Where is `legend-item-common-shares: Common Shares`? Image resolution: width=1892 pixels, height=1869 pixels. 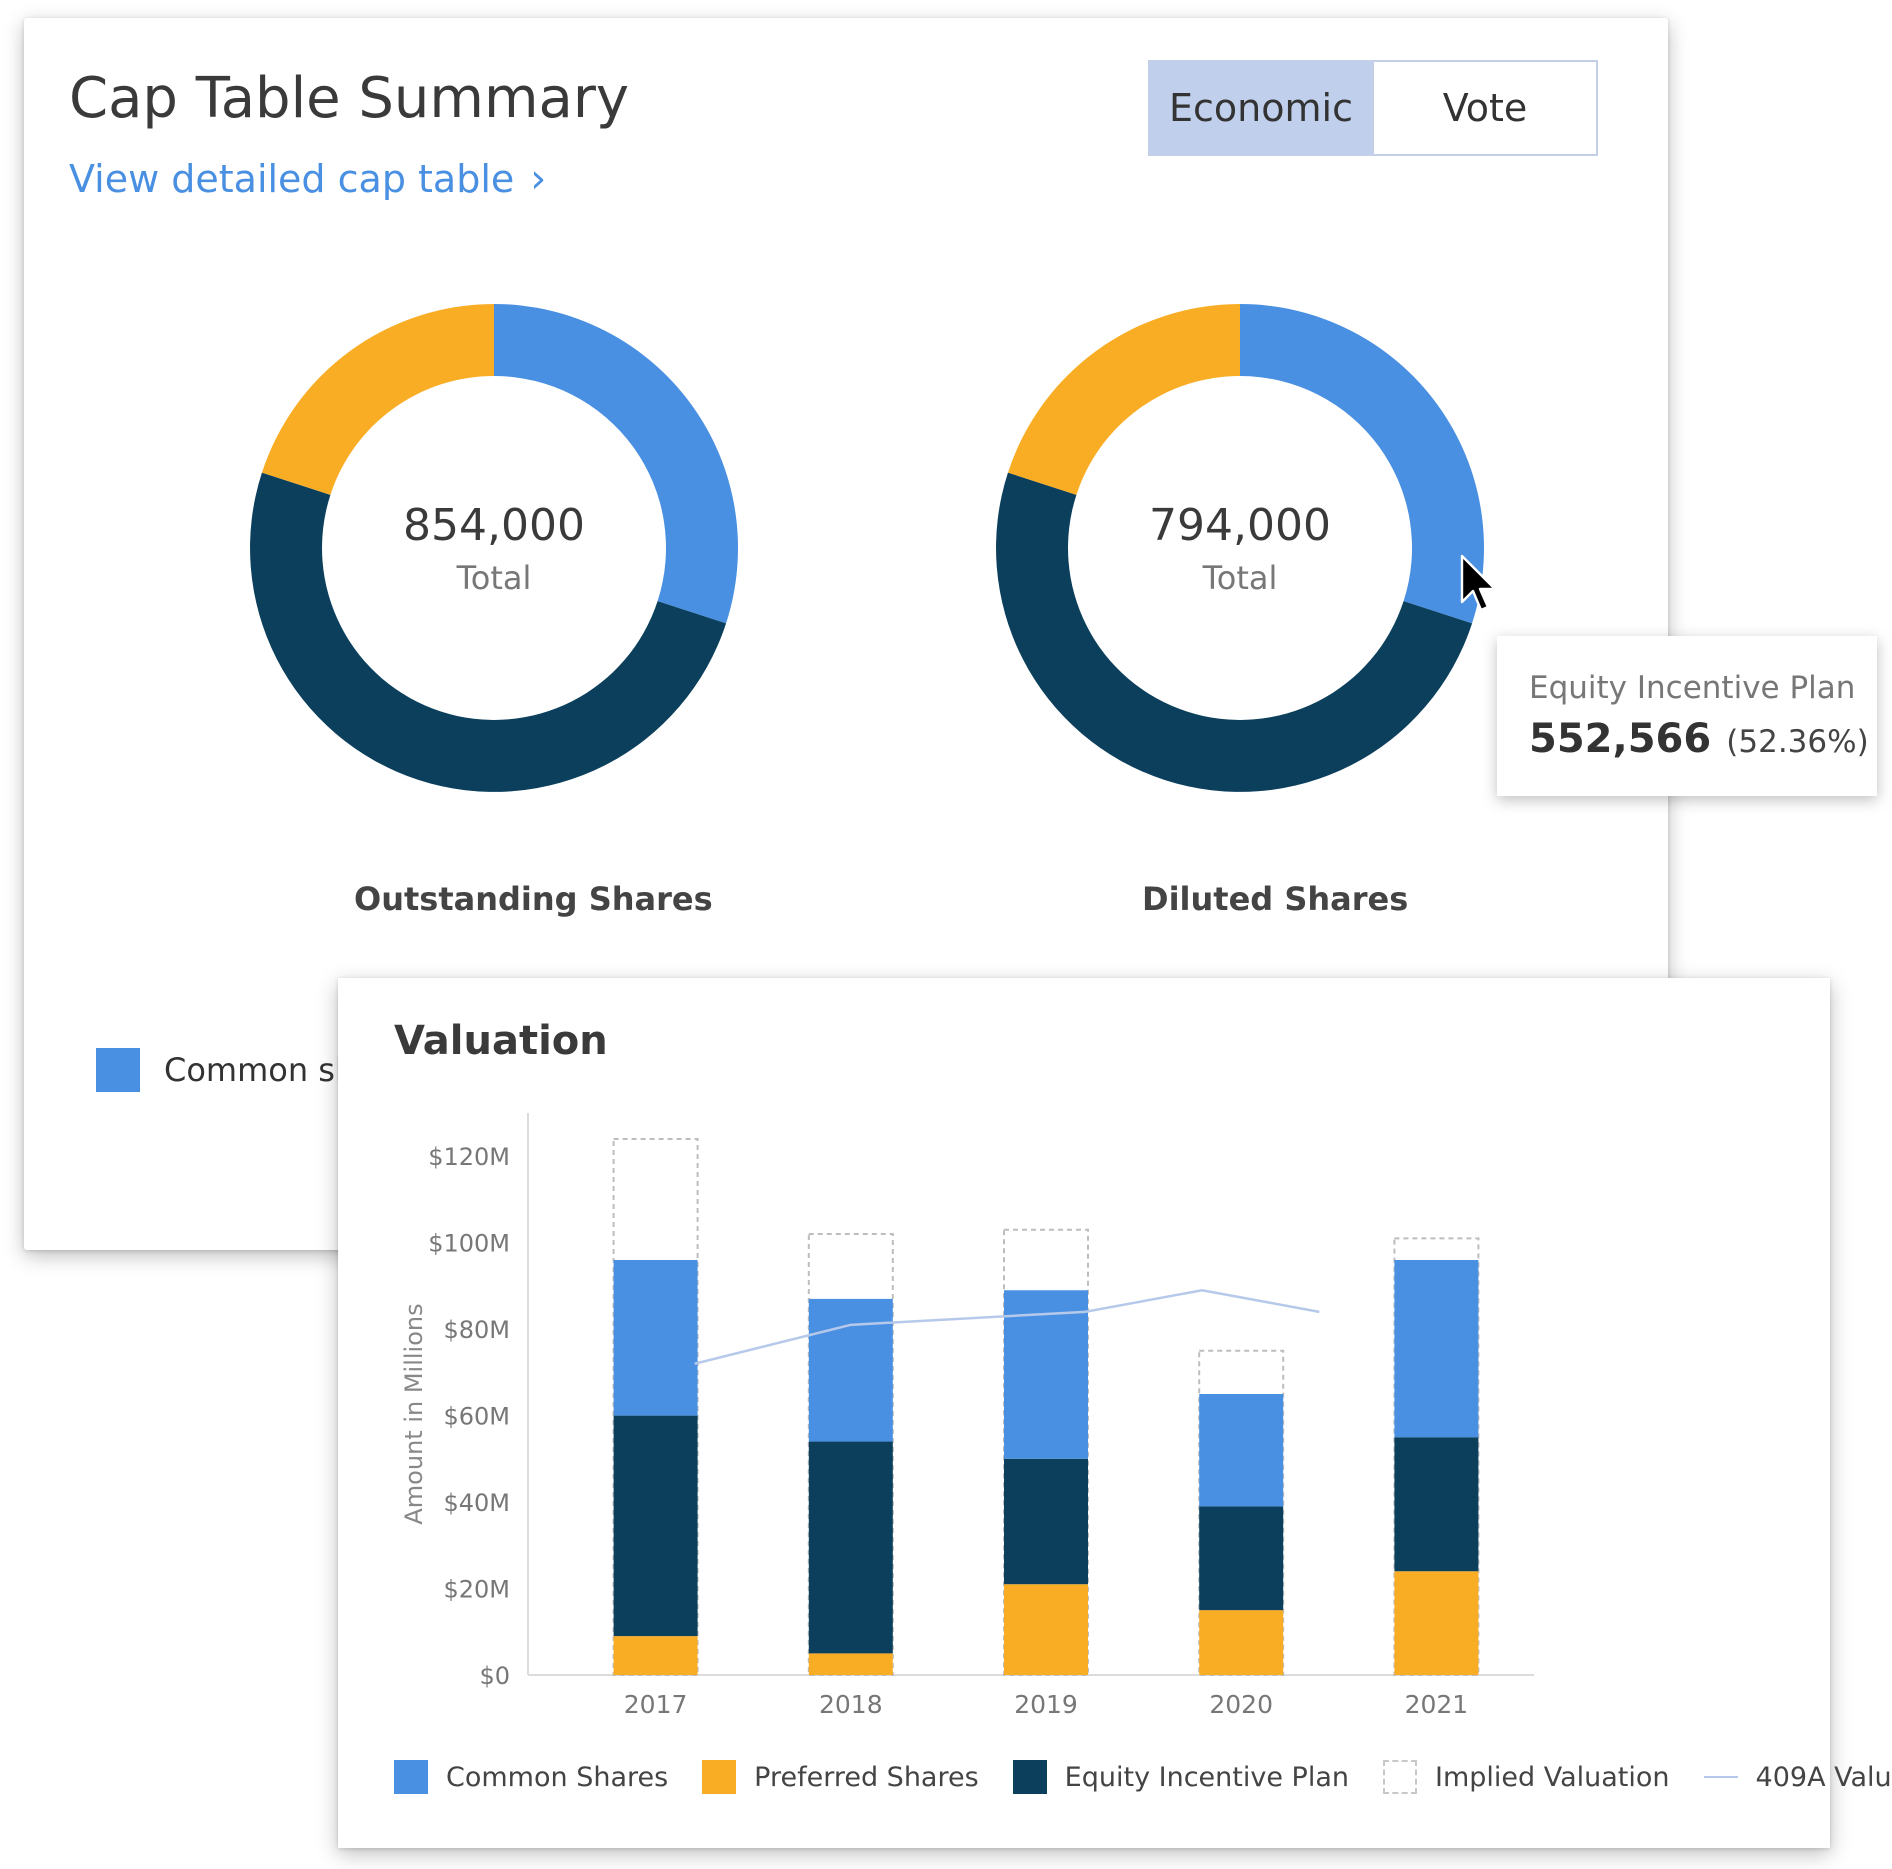
legend-item-common-shares: Common Shares is located at coordinates (531, 1777).